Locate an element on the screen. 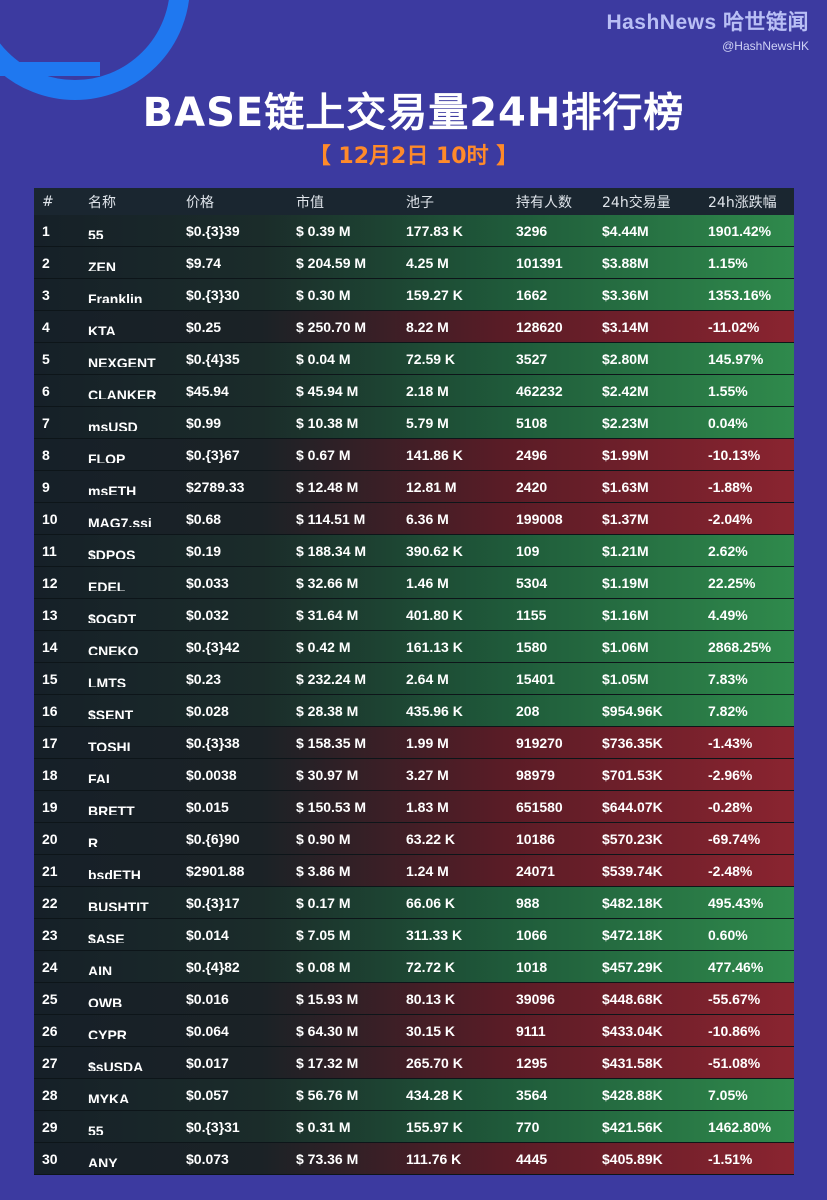  holders-cell: 919270 is located at coordinates (539, 742).